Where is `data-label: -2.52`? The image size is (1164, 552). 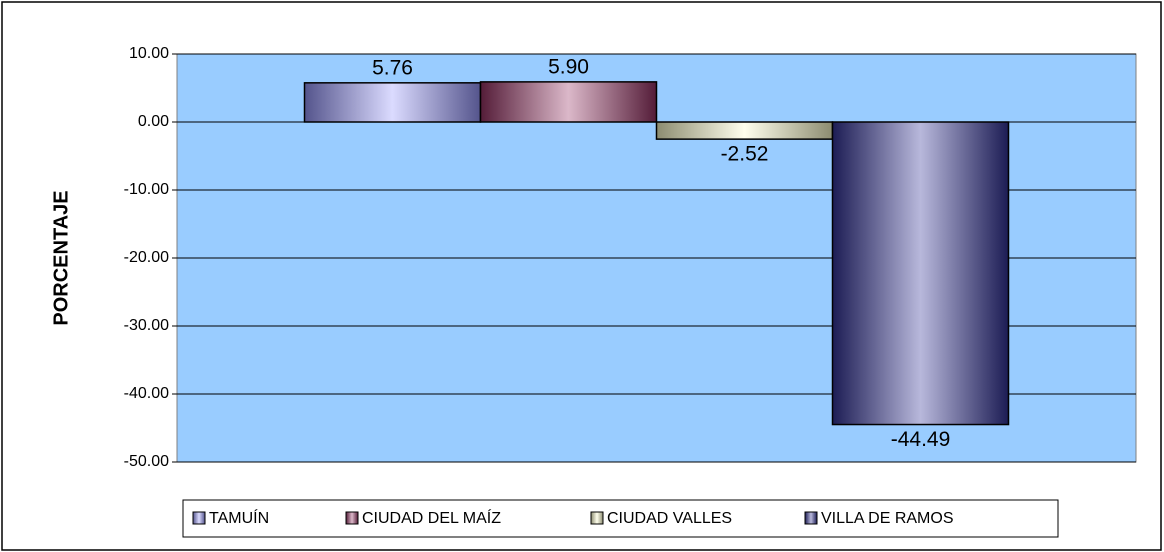
data-label: -2.52 is located at coordinates (745, 154).